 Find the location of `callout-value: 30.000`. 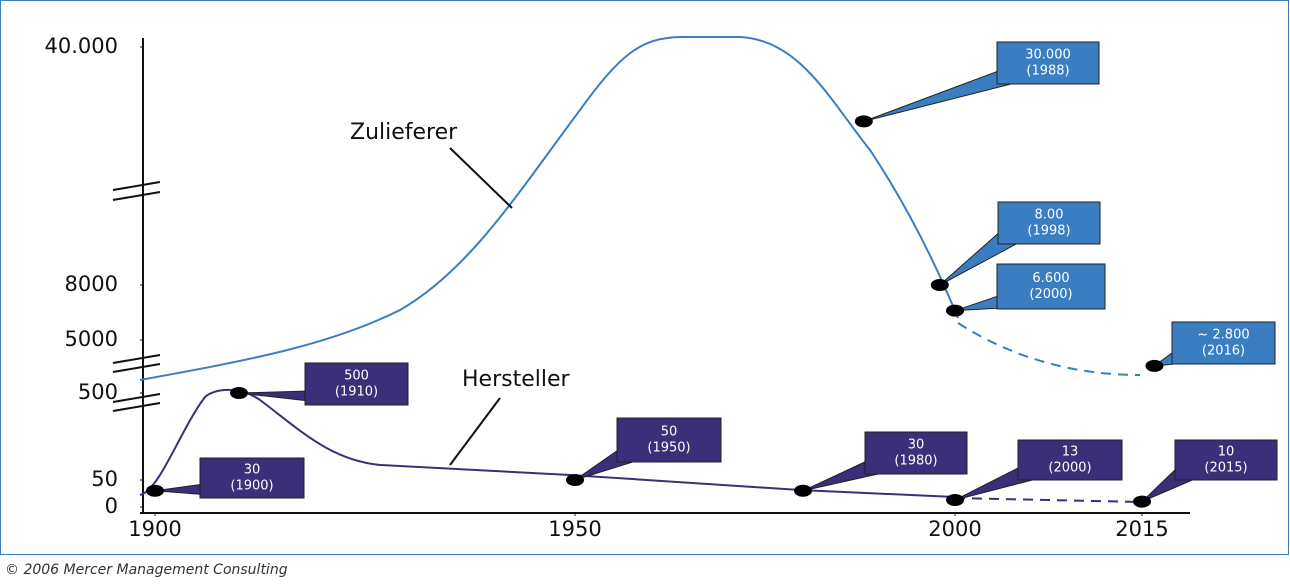

callout-value: 30.000 is located at coordinates (1048, 55).